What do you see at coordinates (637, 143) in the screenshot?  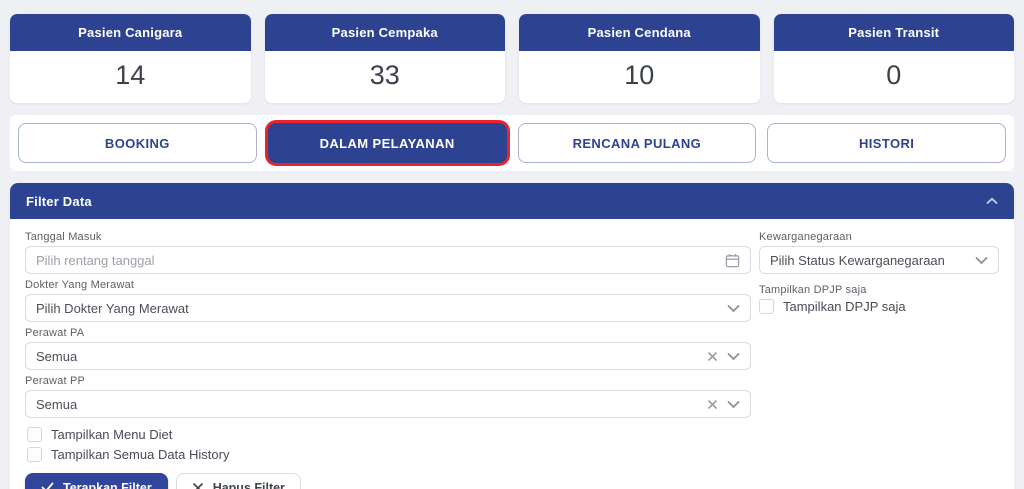 I see `tab-rencana-pulang: RENCANA PULANG` at bounding box center [637, 143].